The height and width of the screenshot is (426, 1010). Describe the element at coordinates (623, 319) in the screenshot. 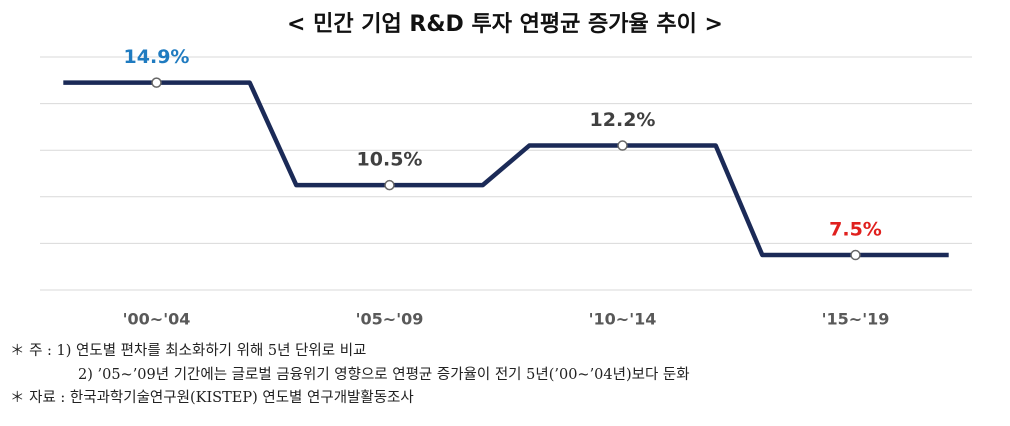

I see `x-tick-label: '10~'14` at that location.